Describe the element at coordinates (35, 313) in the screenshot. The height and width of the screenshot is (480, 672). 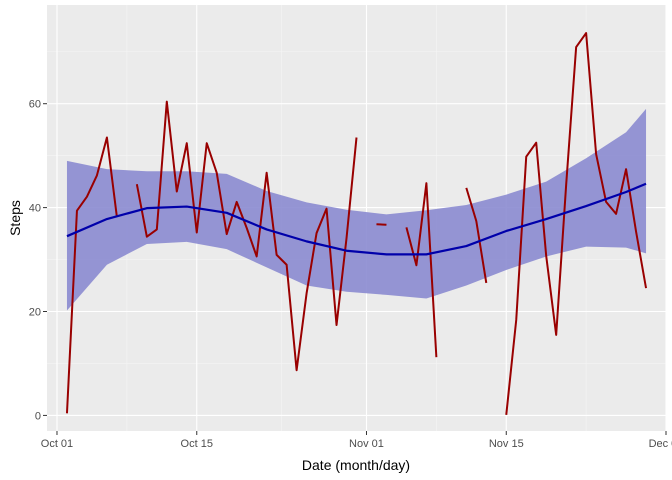
I see `y-tick-label: 20` at that location.